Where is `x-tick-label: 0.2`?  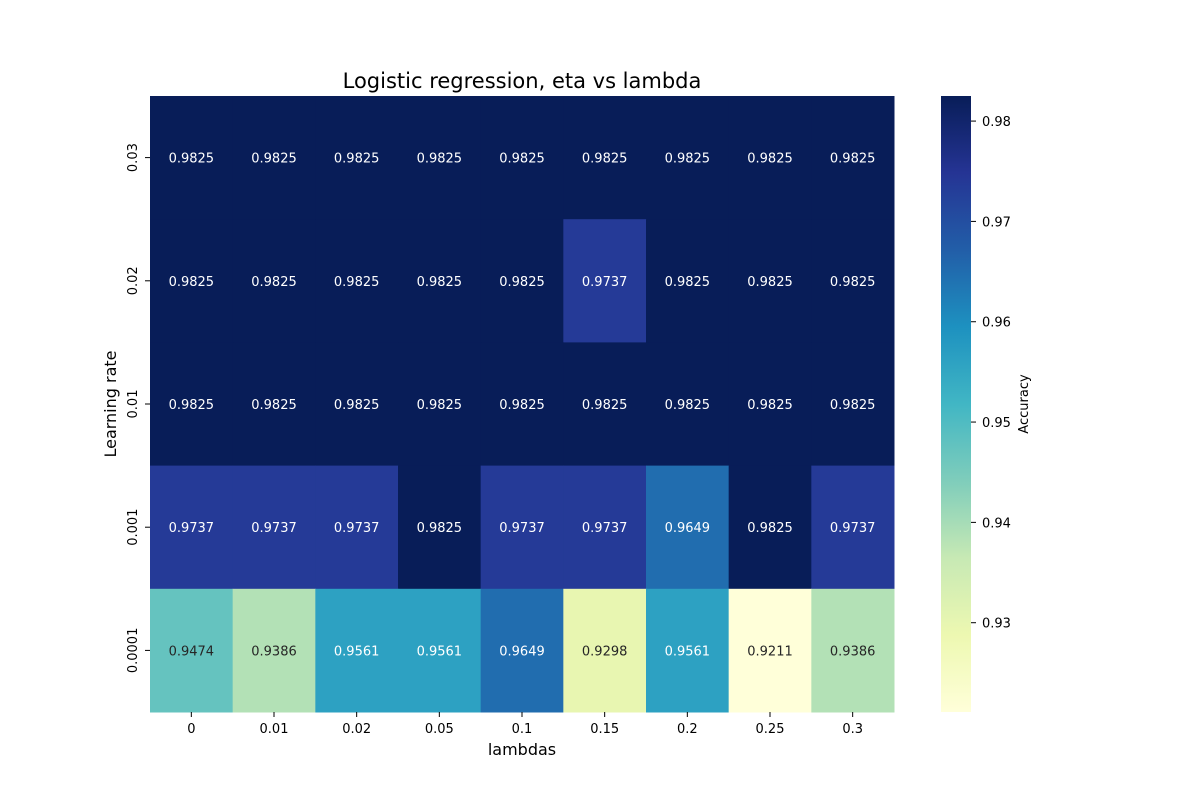
x-tick-label: 0.2 is located at coordinates (687, 729).